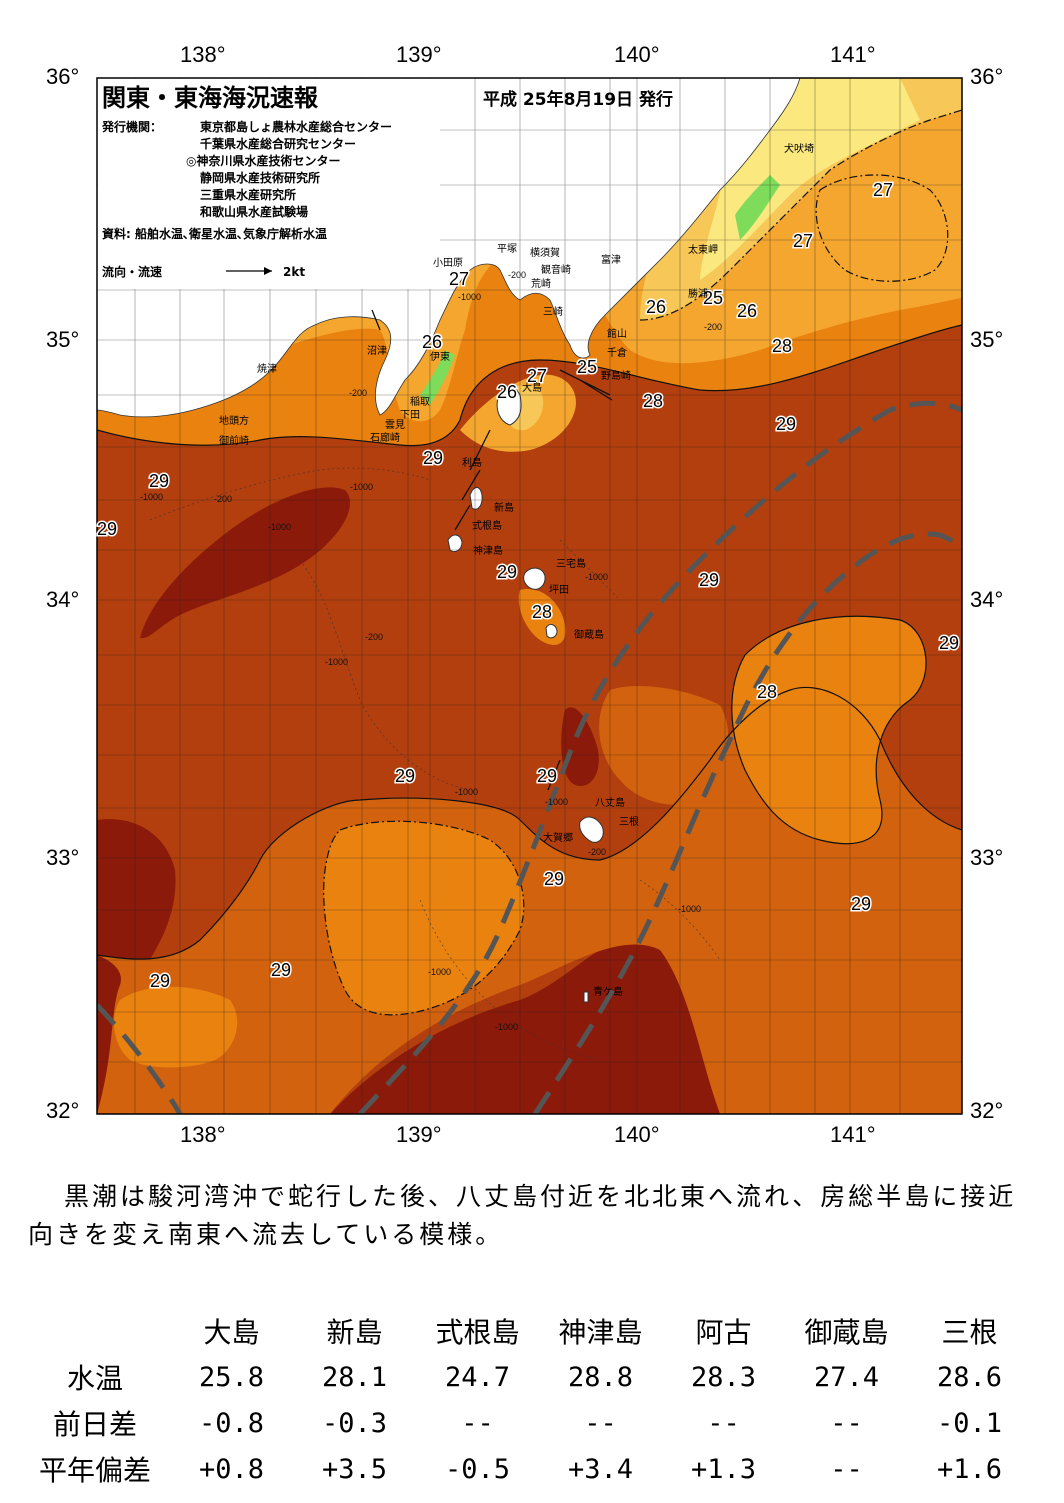 This screenshot has height=1503, width=1064. Describe the element at coordinates (525, 1331) in the screenshot. I see `table-header-row: 大島 新島 式根島 神津島 阿古 御蔵島 三根` at that location.